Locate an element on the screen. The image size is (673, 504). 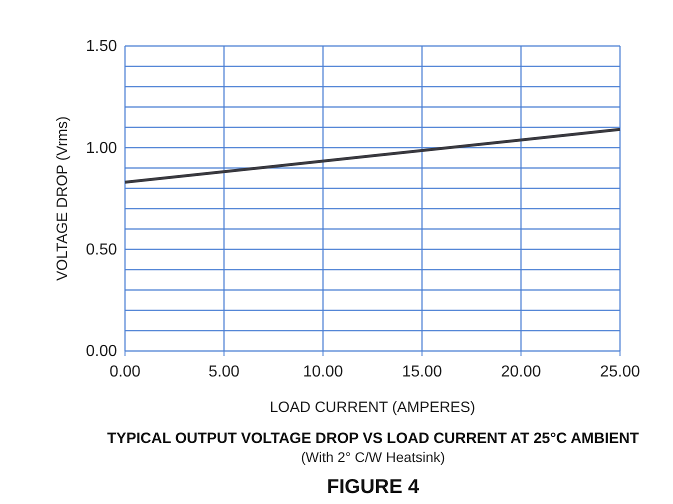
x-tick-label: 5.00 is located at coordinates (224, 372).